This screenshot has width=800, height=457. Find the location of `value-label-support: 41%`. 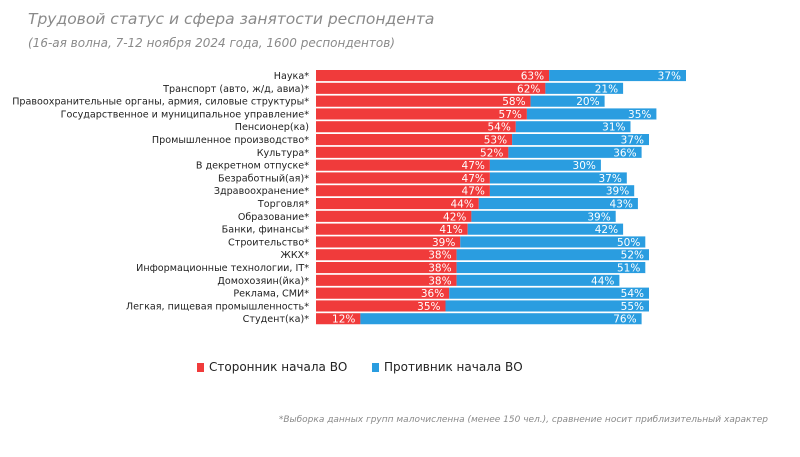

value-label-support: 41% is located at coordinates (450, 230).